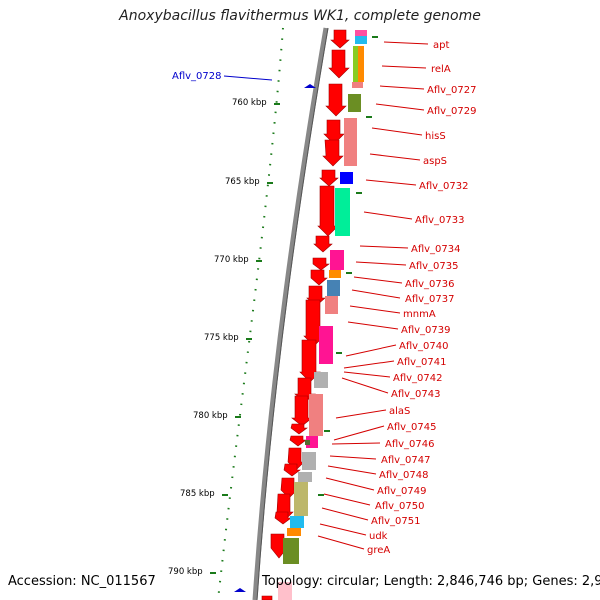  Describe the element at coordinates (435, 136) in the screenshot. I see `gene-label: hisS` at that location.